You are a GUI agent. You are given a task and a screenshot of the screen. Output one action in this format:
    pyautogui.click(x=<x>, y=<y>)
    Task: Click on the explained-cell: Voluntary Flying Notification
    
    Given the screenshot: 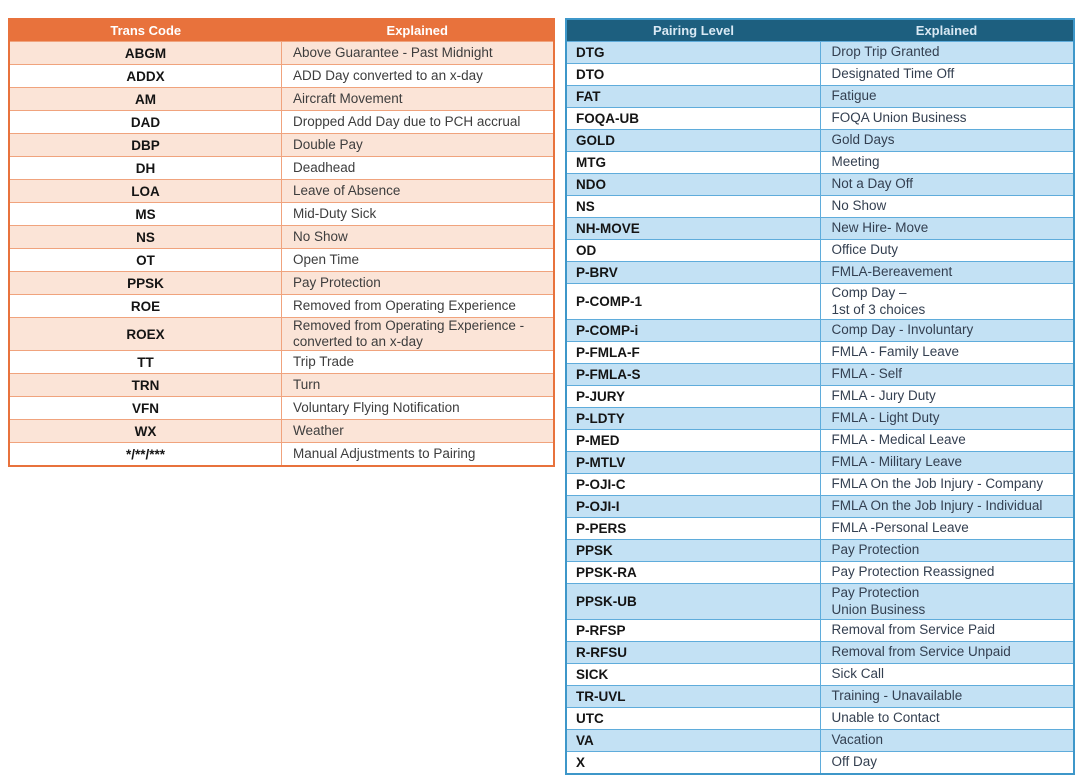 What is the action you would take?
    pyautogui.click(x=418, y=408)
    